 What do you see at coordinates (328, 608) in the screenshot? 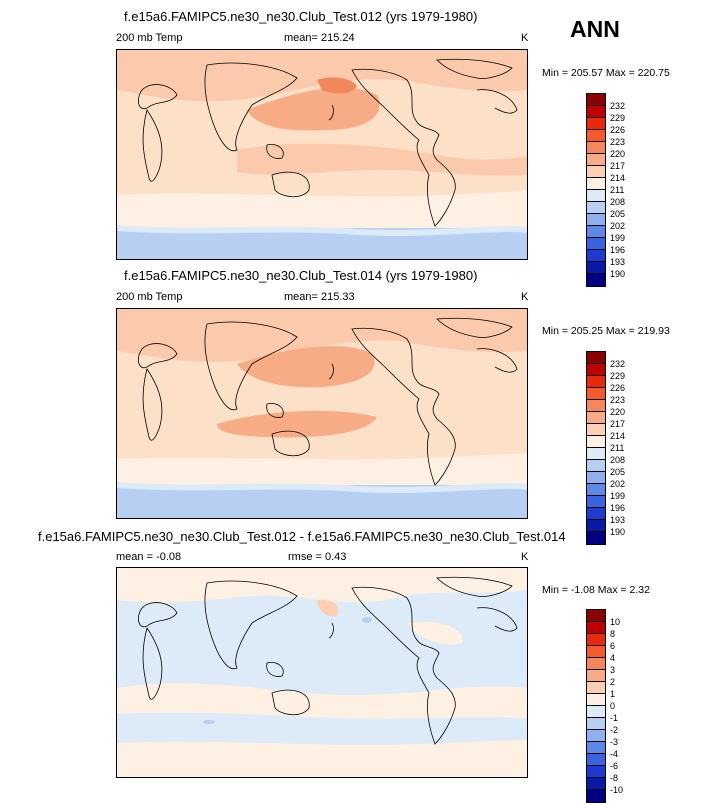
I see `panel3-positive-core` at bounding box center [328, 608].